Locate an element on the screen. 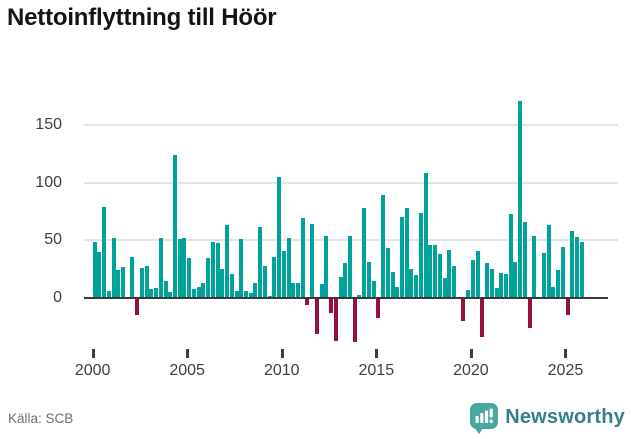 This screenshot has width=631, height=439. x-axis-tick-label: 2005 is located at coordinates (187, 370).